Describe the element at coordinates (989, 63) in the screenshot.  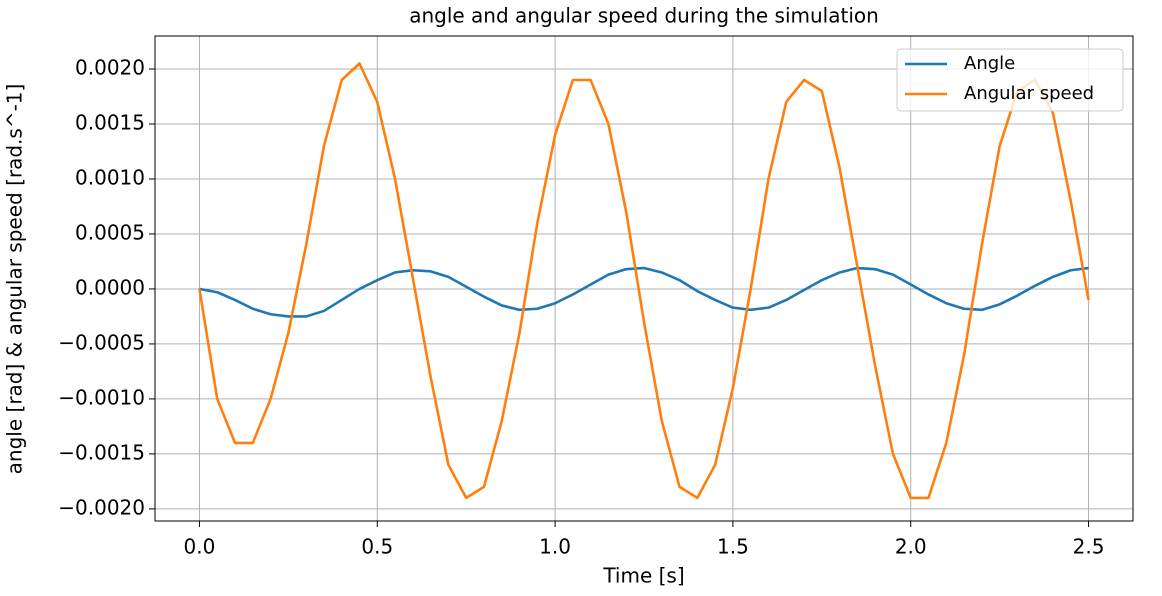
I see `legend-label: Angle` at that location.